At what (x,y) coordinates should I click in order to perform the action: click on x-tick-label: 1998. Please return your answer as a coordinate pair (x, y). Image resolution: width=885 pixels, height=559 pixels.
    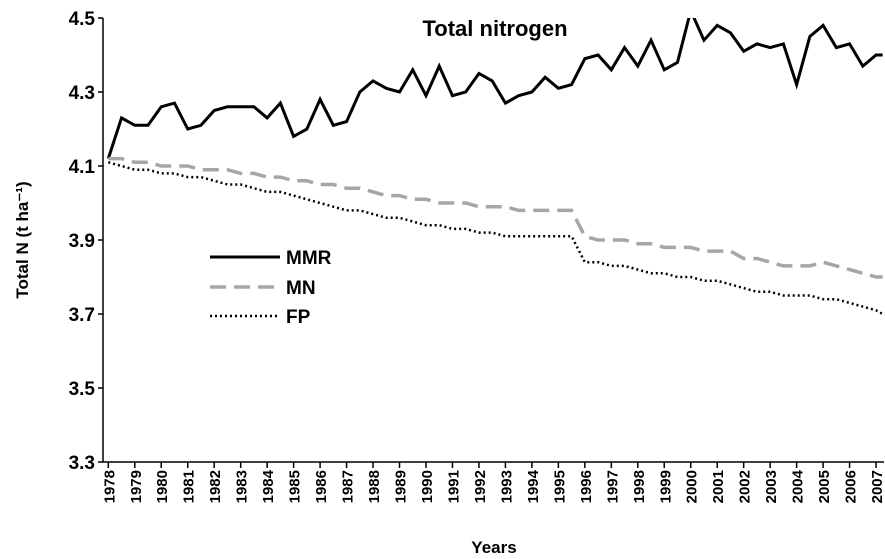
    Looking at the image, I should click on (639, 486).